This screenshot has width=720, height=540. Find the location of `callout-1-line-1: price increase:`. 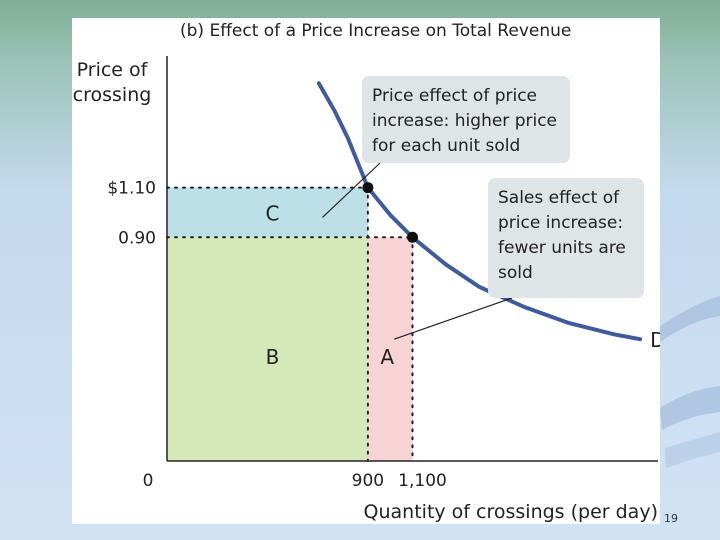

callout-1-line-1: price increase: is located at coordinates (560, 223).